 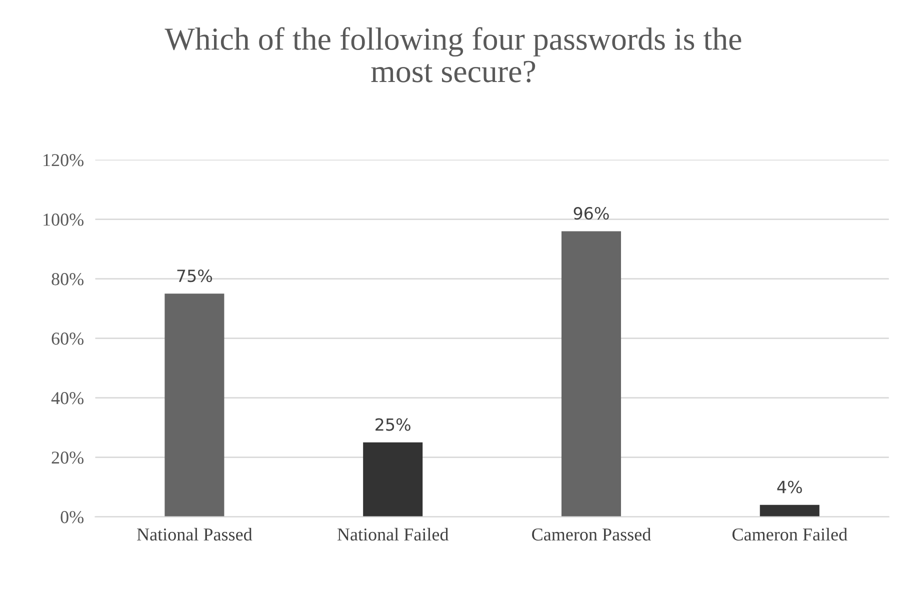 What do you see at coordinates (393, 534) in the screenshot?
I see `x-tick-label: National Failed` at bounding box center [393, 534].